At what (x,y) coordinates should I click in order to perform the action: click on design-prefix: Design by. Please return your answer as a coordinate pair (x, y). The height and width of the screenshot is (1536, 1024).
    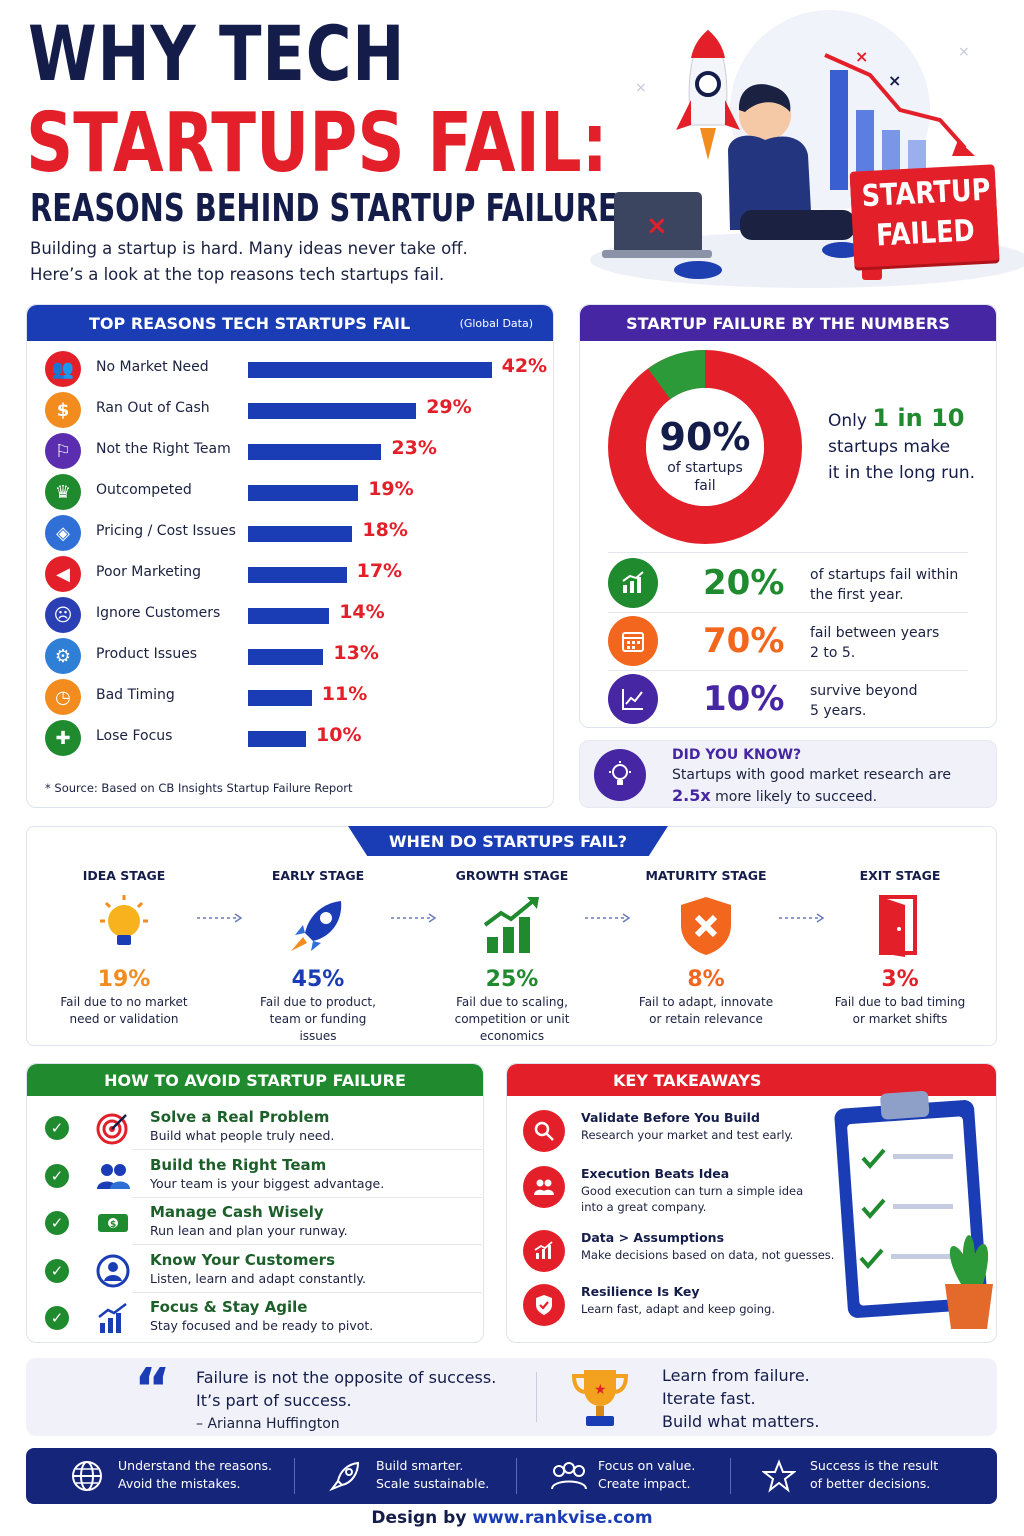
    Looking at the image, I should click on (419, 1518).